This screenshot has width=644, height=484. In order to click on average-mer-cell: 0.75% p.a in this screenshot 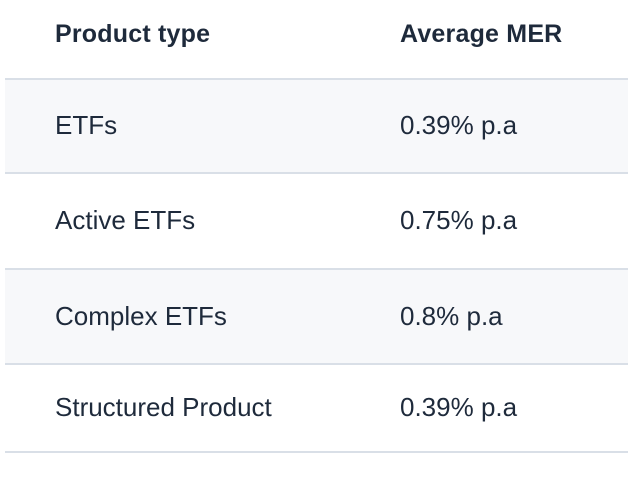, I will do `click(459, 220)`.